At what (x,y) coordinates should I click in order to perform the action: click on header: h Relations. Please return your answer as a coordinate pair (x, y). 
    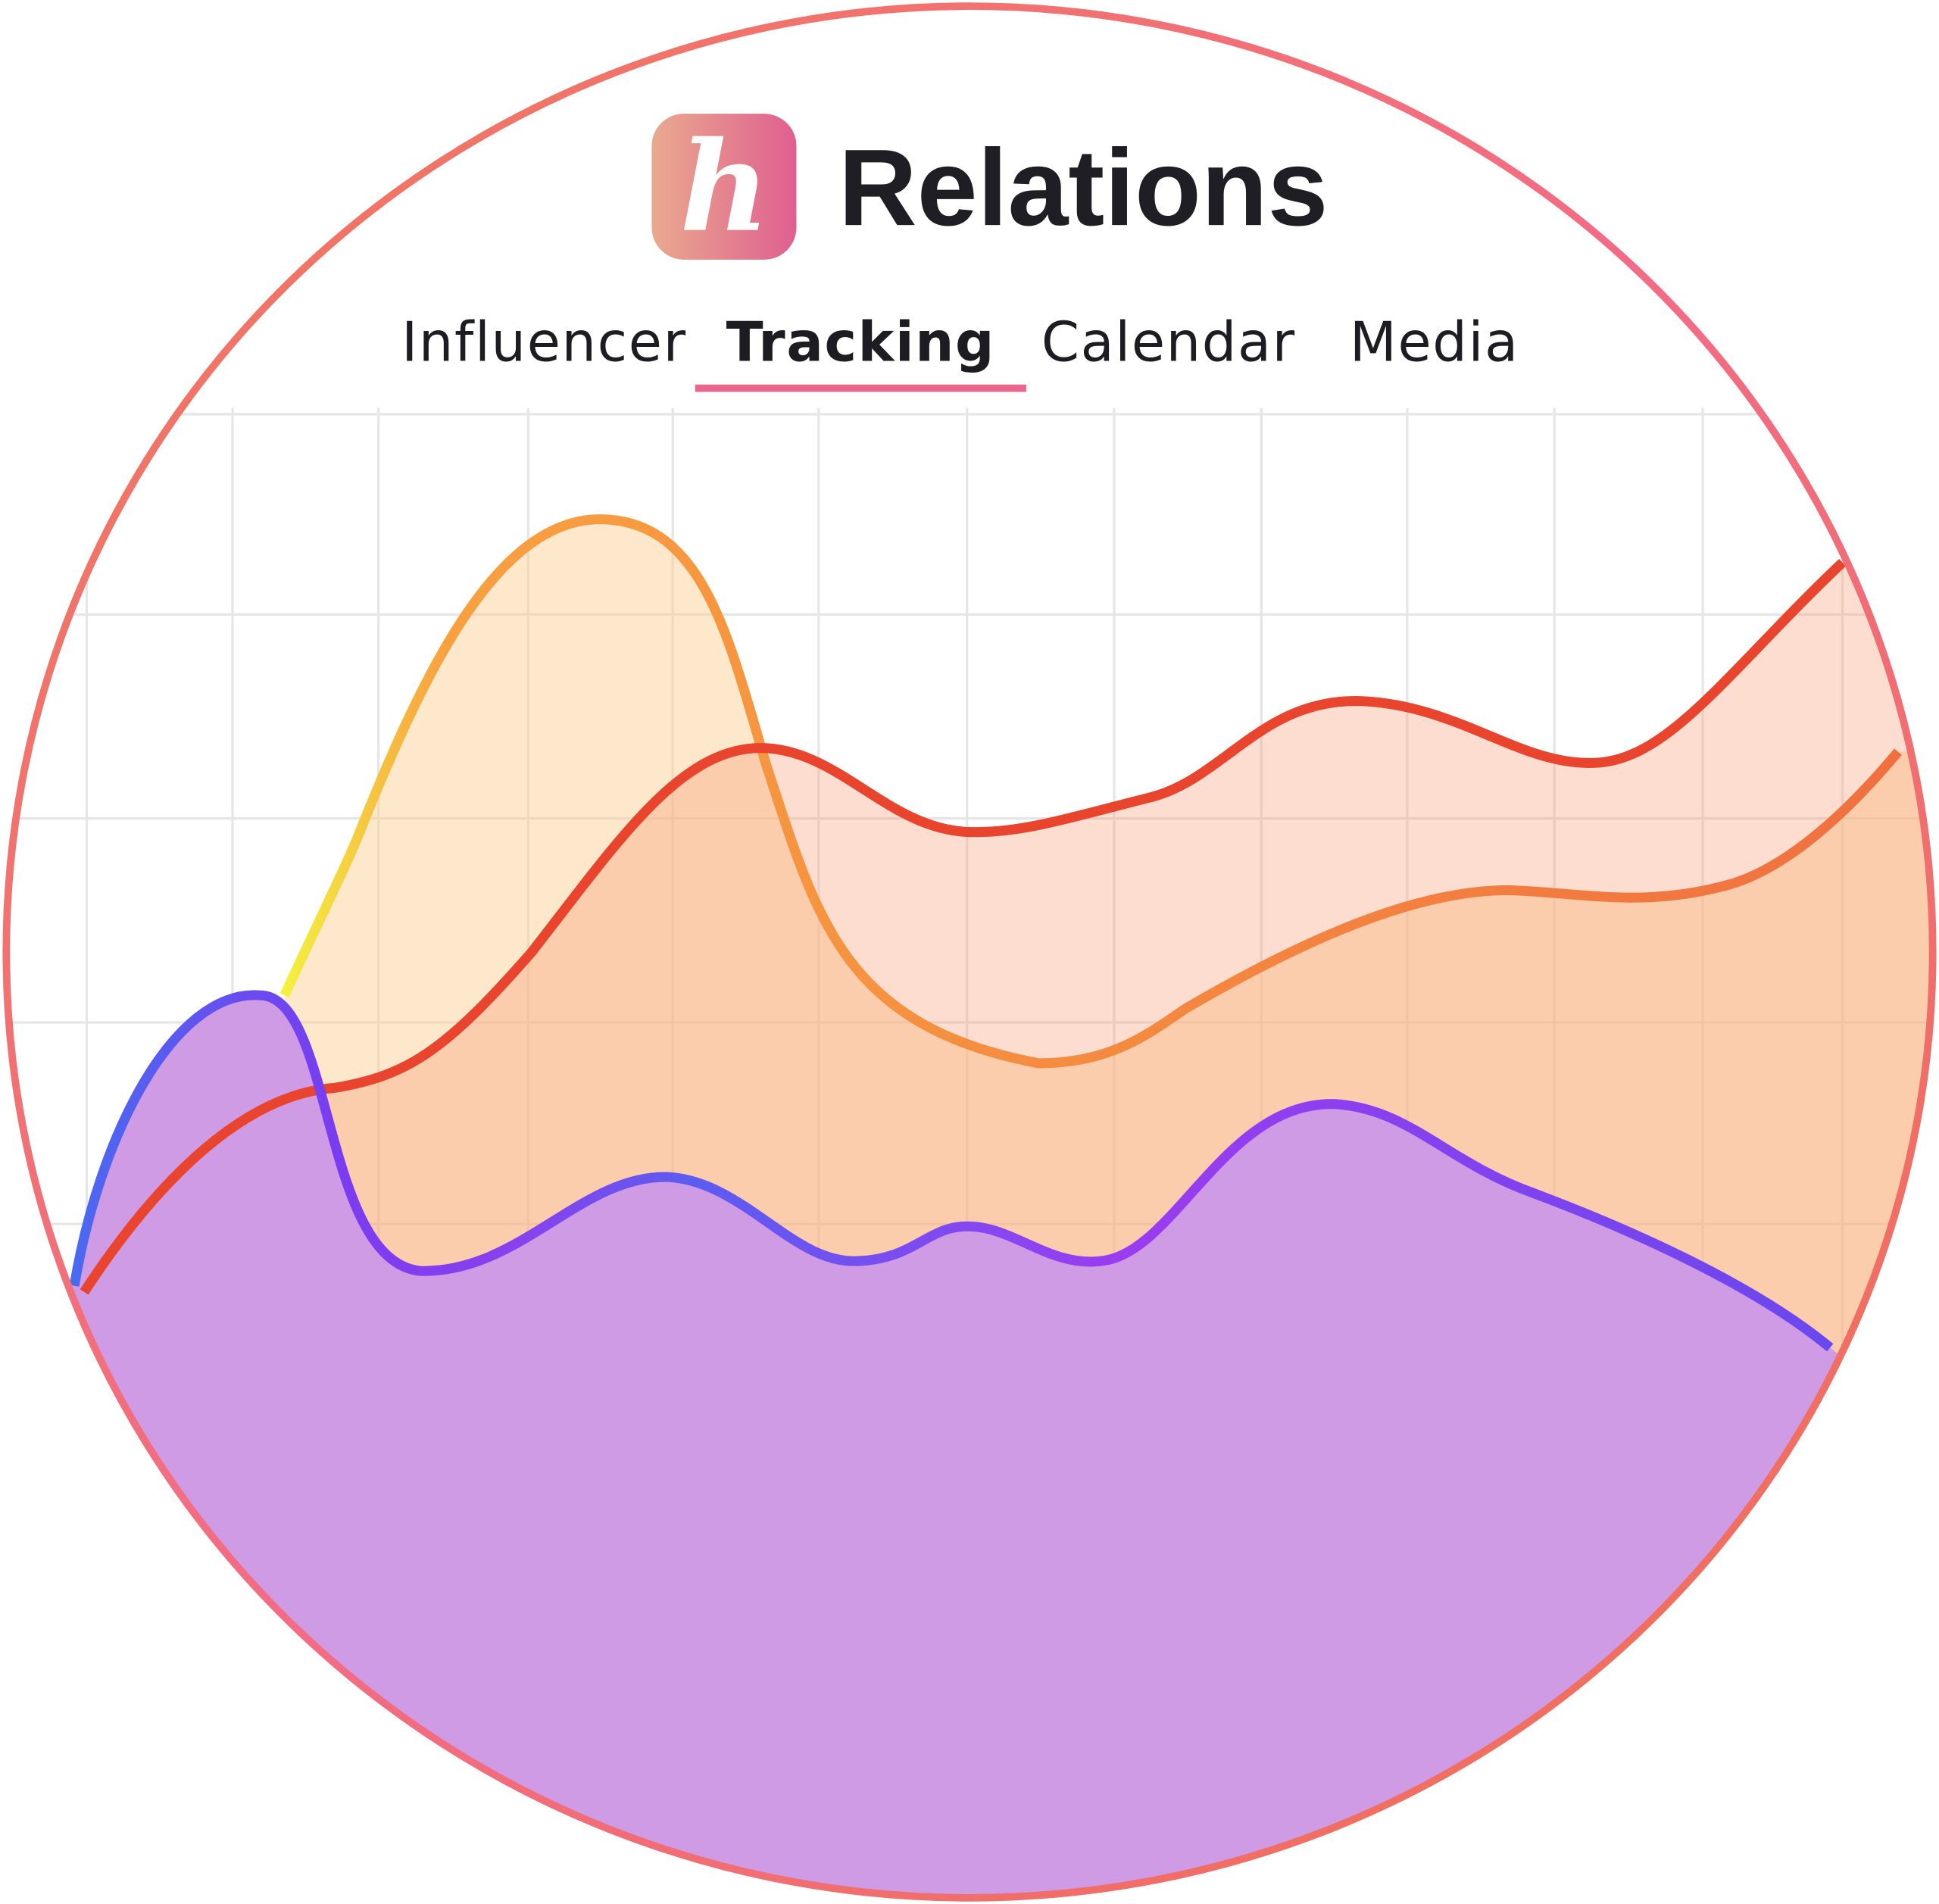
    Looking at the image, I should click on (989, 187).